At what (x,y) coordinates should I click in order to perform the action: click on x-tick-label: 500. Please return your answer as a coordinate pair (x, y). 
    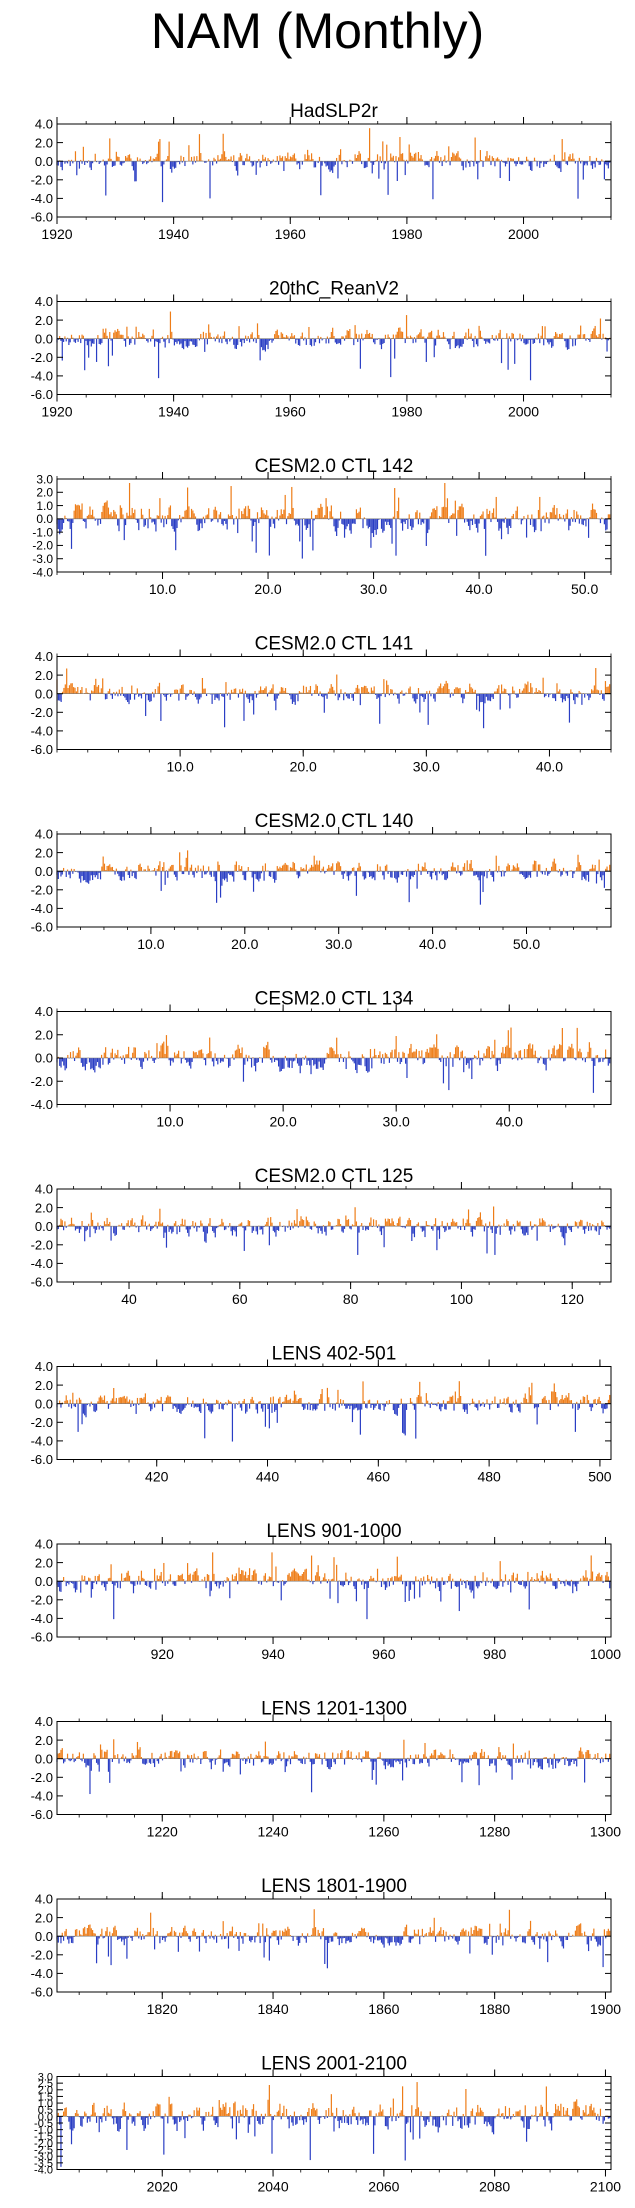
    Looking at the image, I should click on (600, 1477).